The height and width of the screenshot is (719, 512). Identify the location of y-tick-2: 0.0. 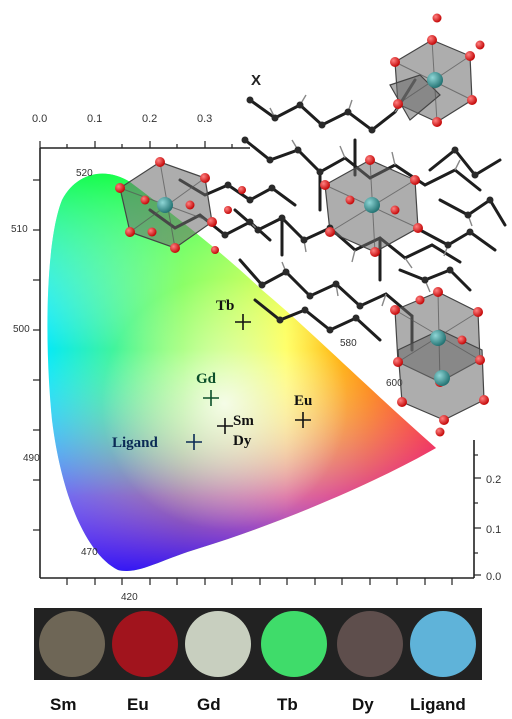
(493, 577).